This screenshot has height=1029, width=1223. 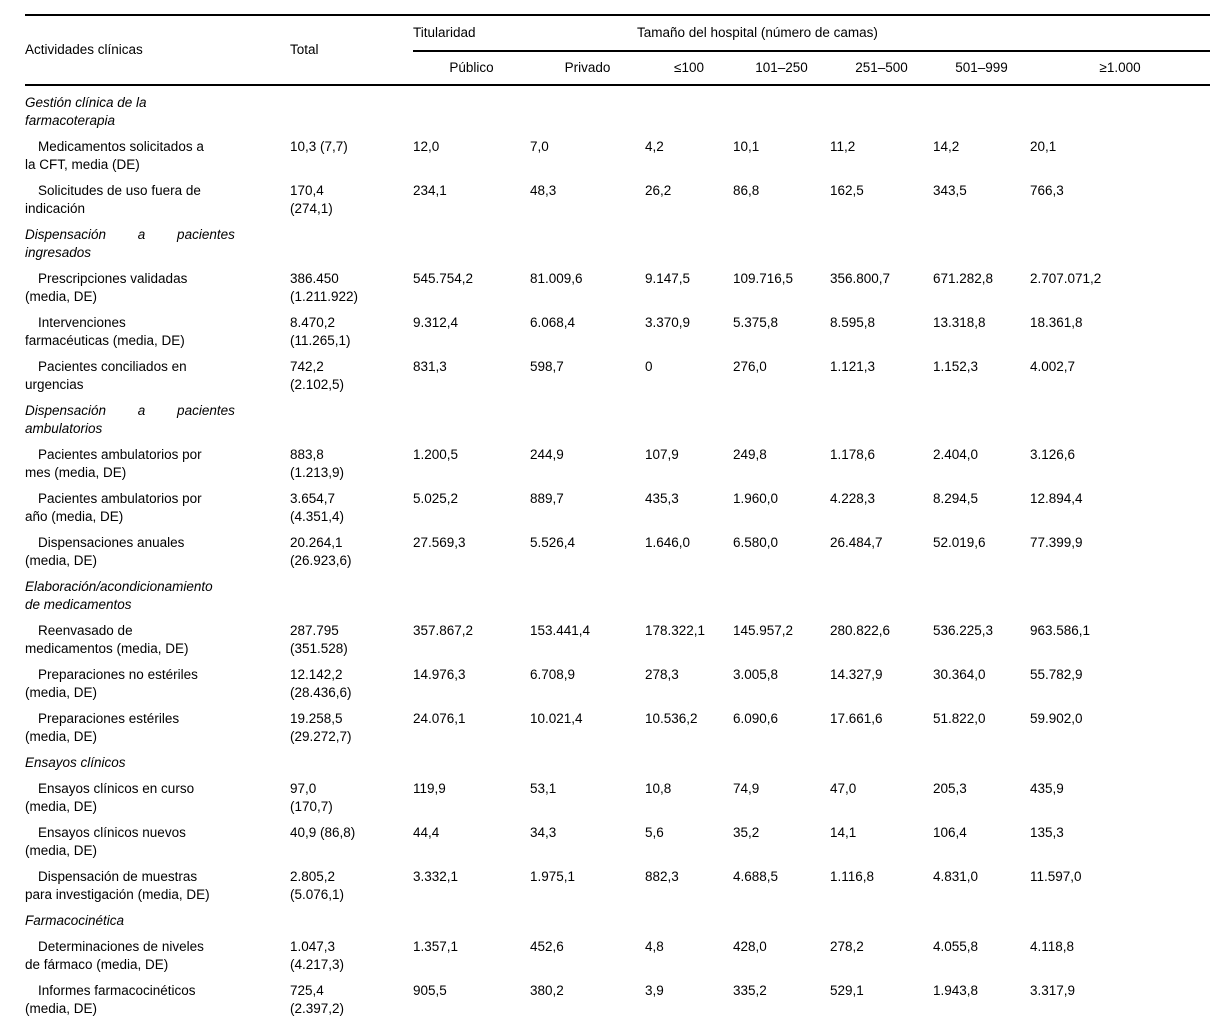 What do you see at coordinates (320, 331) in the screenshot?
I see `total-cell: 8.470,2 (11.265,1)` at bounding box center [320, 331].